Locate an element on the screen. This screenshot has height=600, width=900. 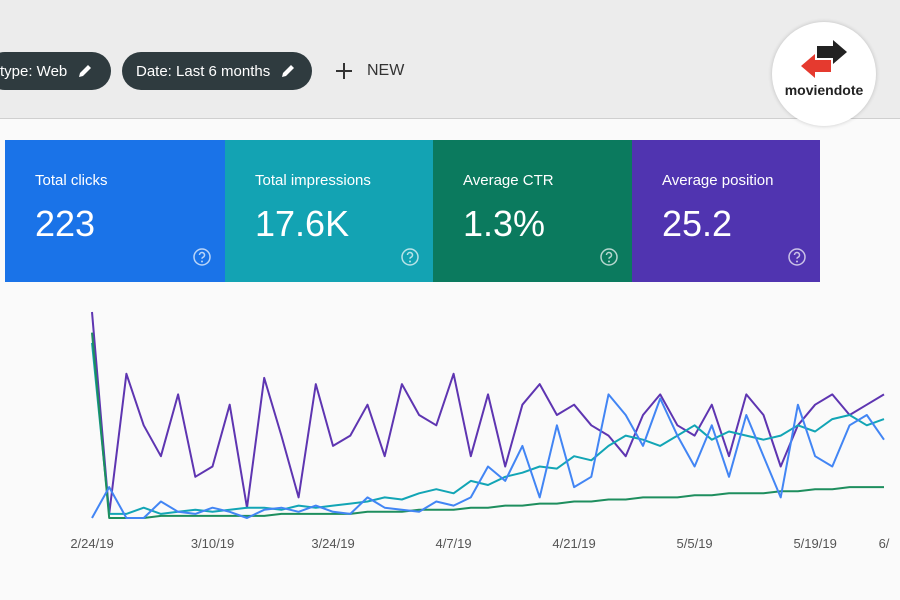
filter-label: type: Web is located at coordinates (34, 71).